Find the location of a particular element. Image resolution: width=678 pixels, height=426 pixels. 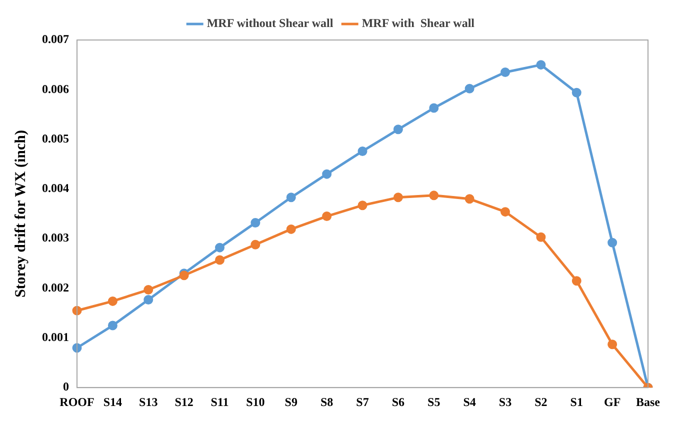

y-tick-label: 0.001 is located at coordinates (55, 337).